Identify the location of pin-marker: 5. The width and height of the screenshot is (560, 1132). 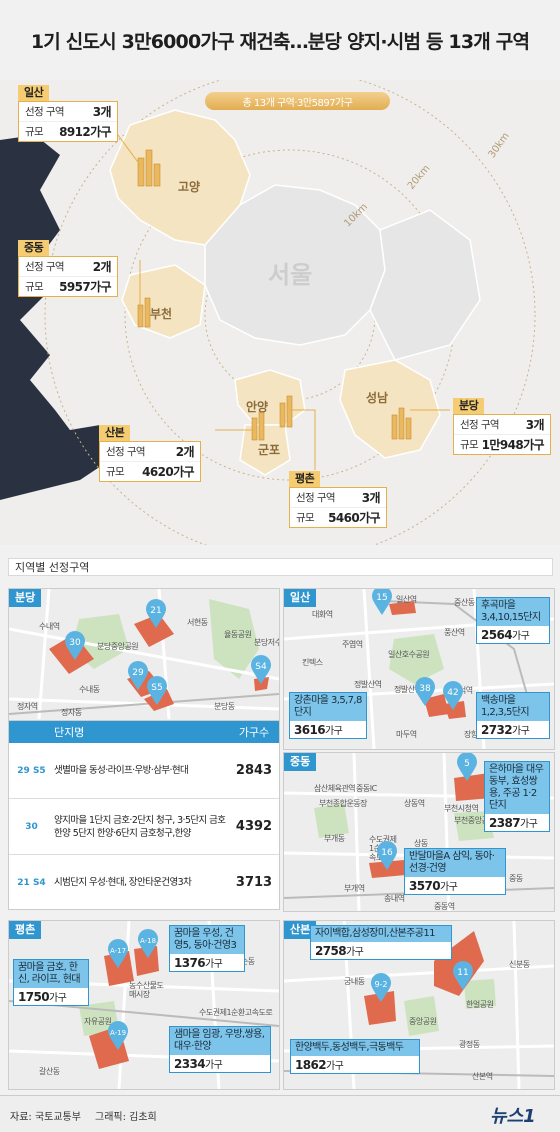
(467, 767).